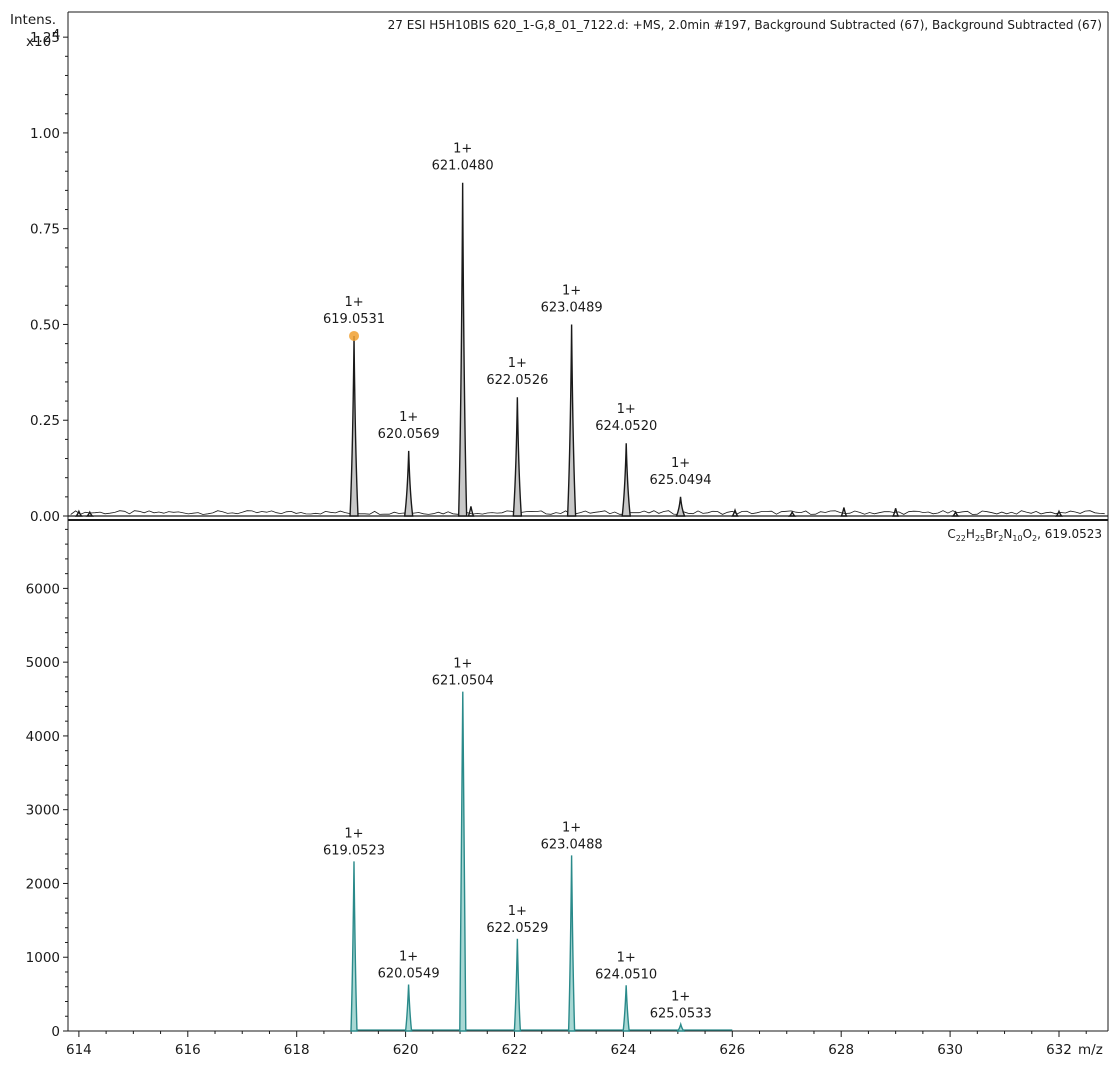 The height and width of the screenshot is (1067, 1111). What do you see at coordinates (991, 534) in the screenshot?
I see `formula-text: Br` at bounding box center [991, 534].